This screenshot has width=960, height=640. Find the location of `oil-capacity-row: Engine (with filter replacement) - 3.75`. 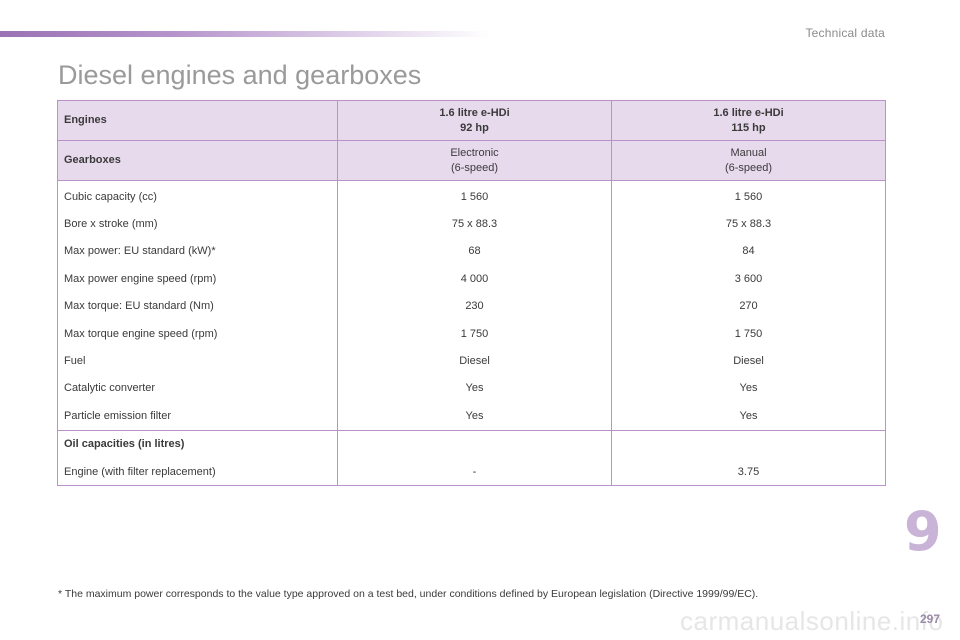

oil-capacity-row: Engine (with filter replacement) - 3.75 is located at coordinates (471, 472).